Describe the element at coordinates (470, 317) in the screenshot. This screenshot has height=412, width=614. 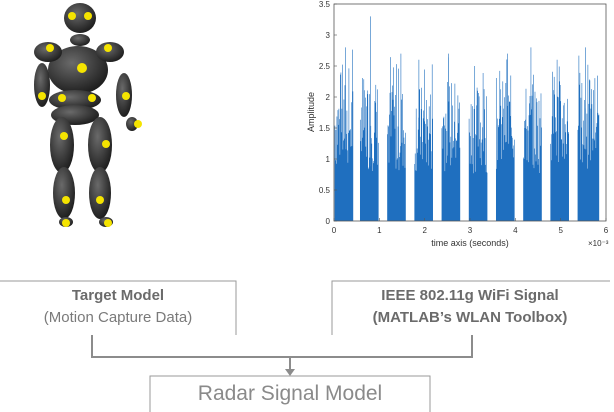
I see `wifi-signal-subtitle: (MATLAB’s WLAN Toolbox)` at that location.